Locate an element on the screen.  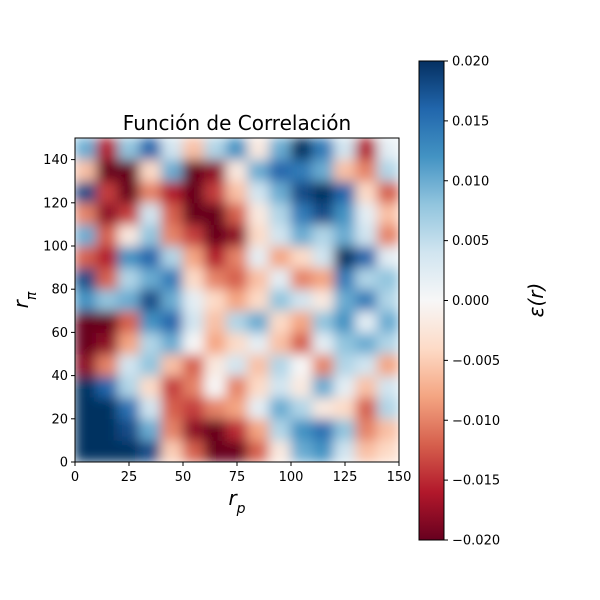
colorbar-tick-label: 0.015 is located at coordinates (470, 121).